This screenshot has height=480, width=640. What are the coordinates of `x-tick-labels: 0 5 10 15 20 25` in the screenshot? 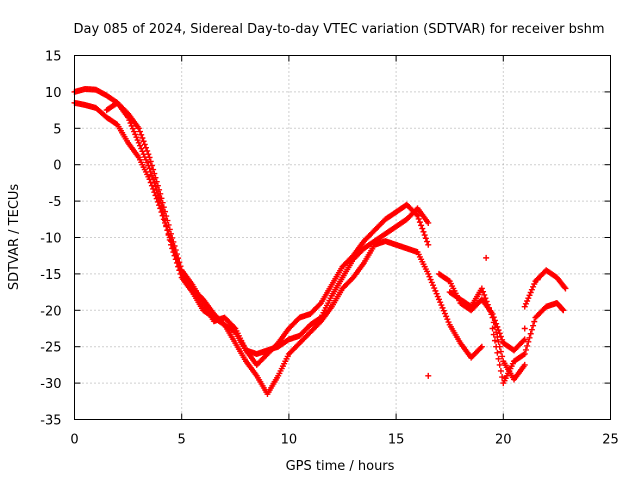 It's located at (344, 440).